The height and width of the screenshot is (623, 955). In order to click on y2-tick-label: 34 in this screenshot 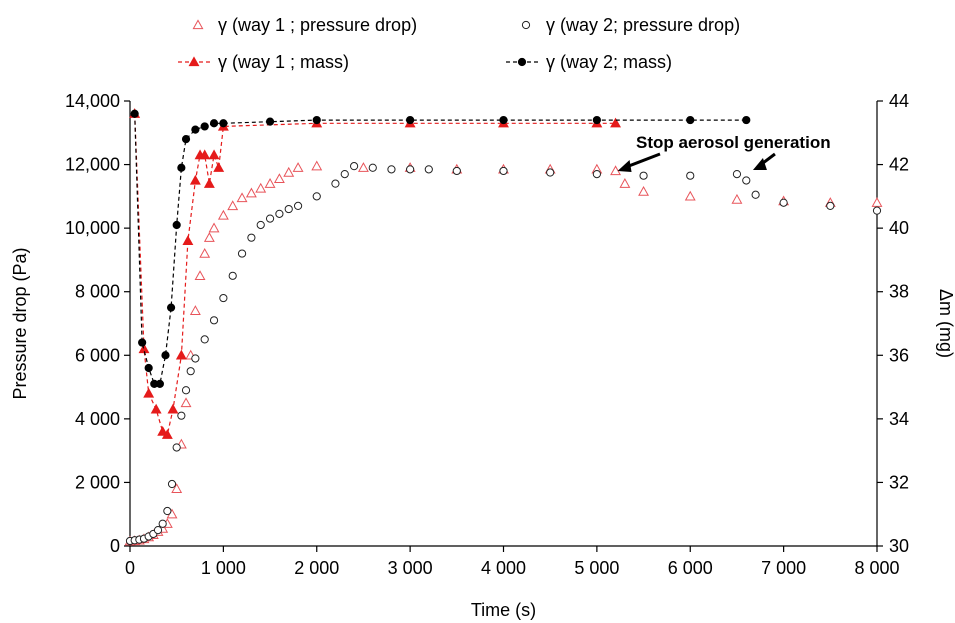, I will do `click(899, 419)`.